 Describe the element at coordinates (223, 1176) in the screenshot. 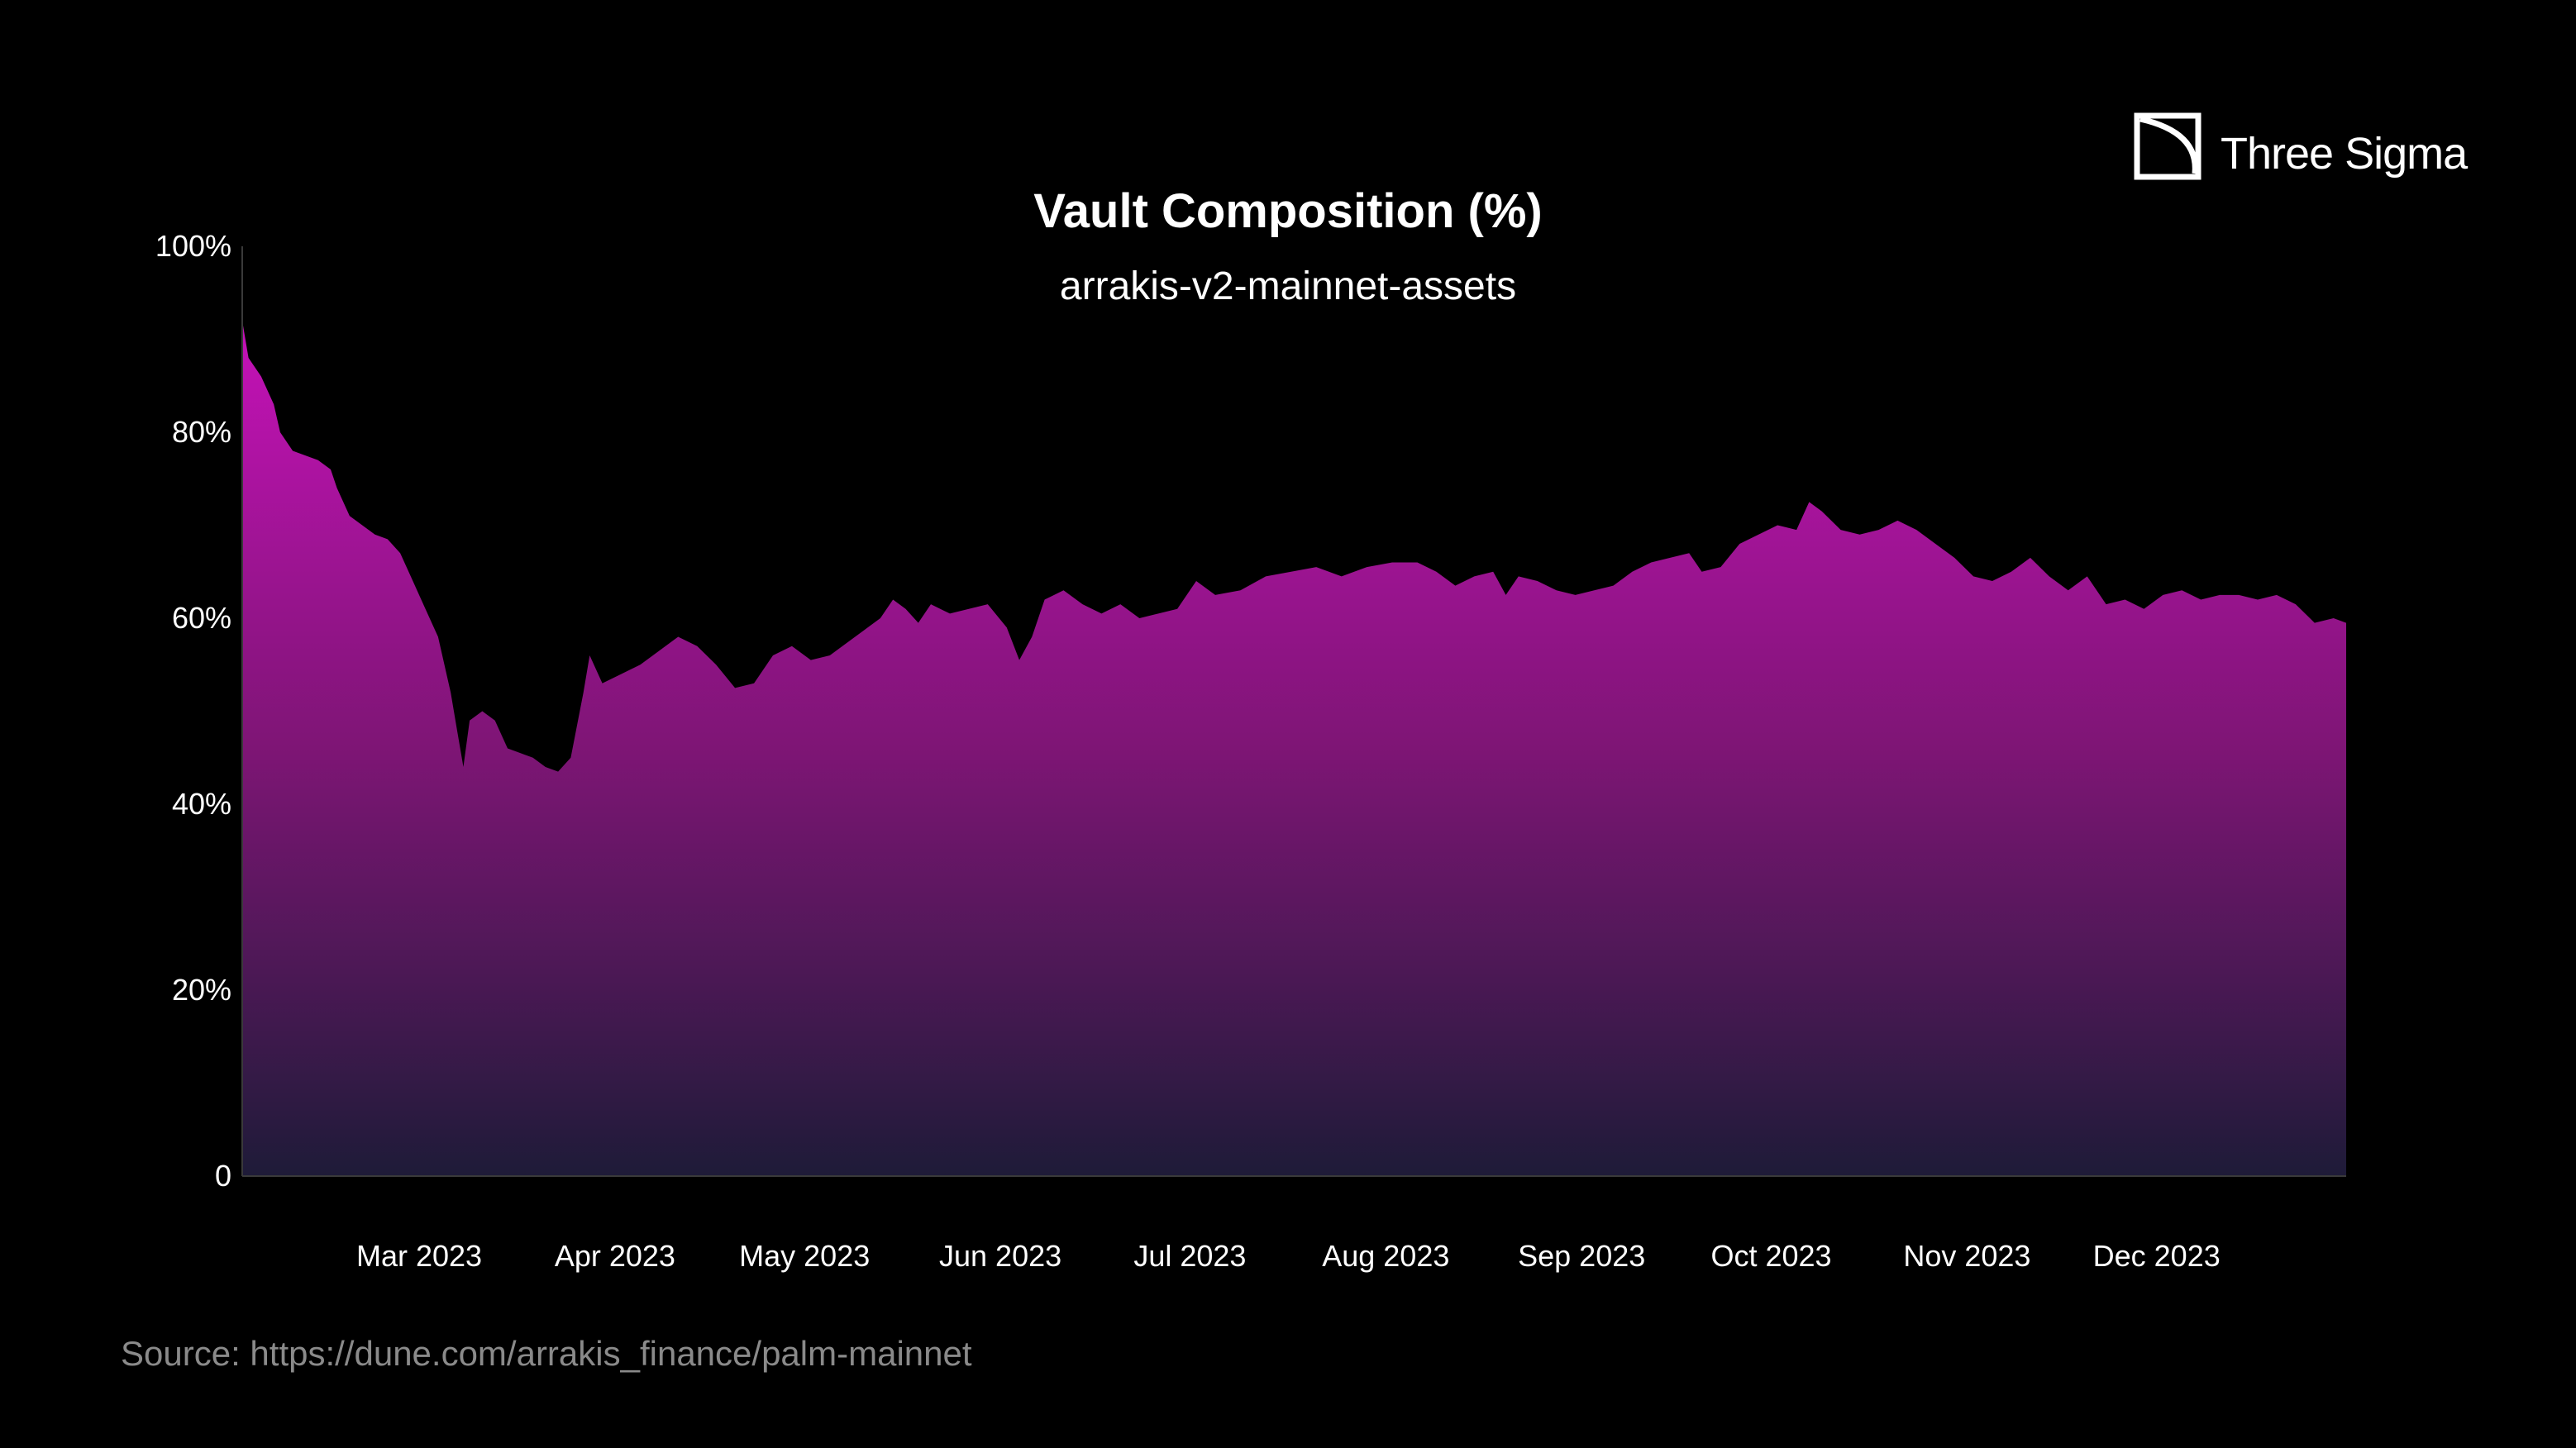

I see `y-tick-label: 0` at that location.